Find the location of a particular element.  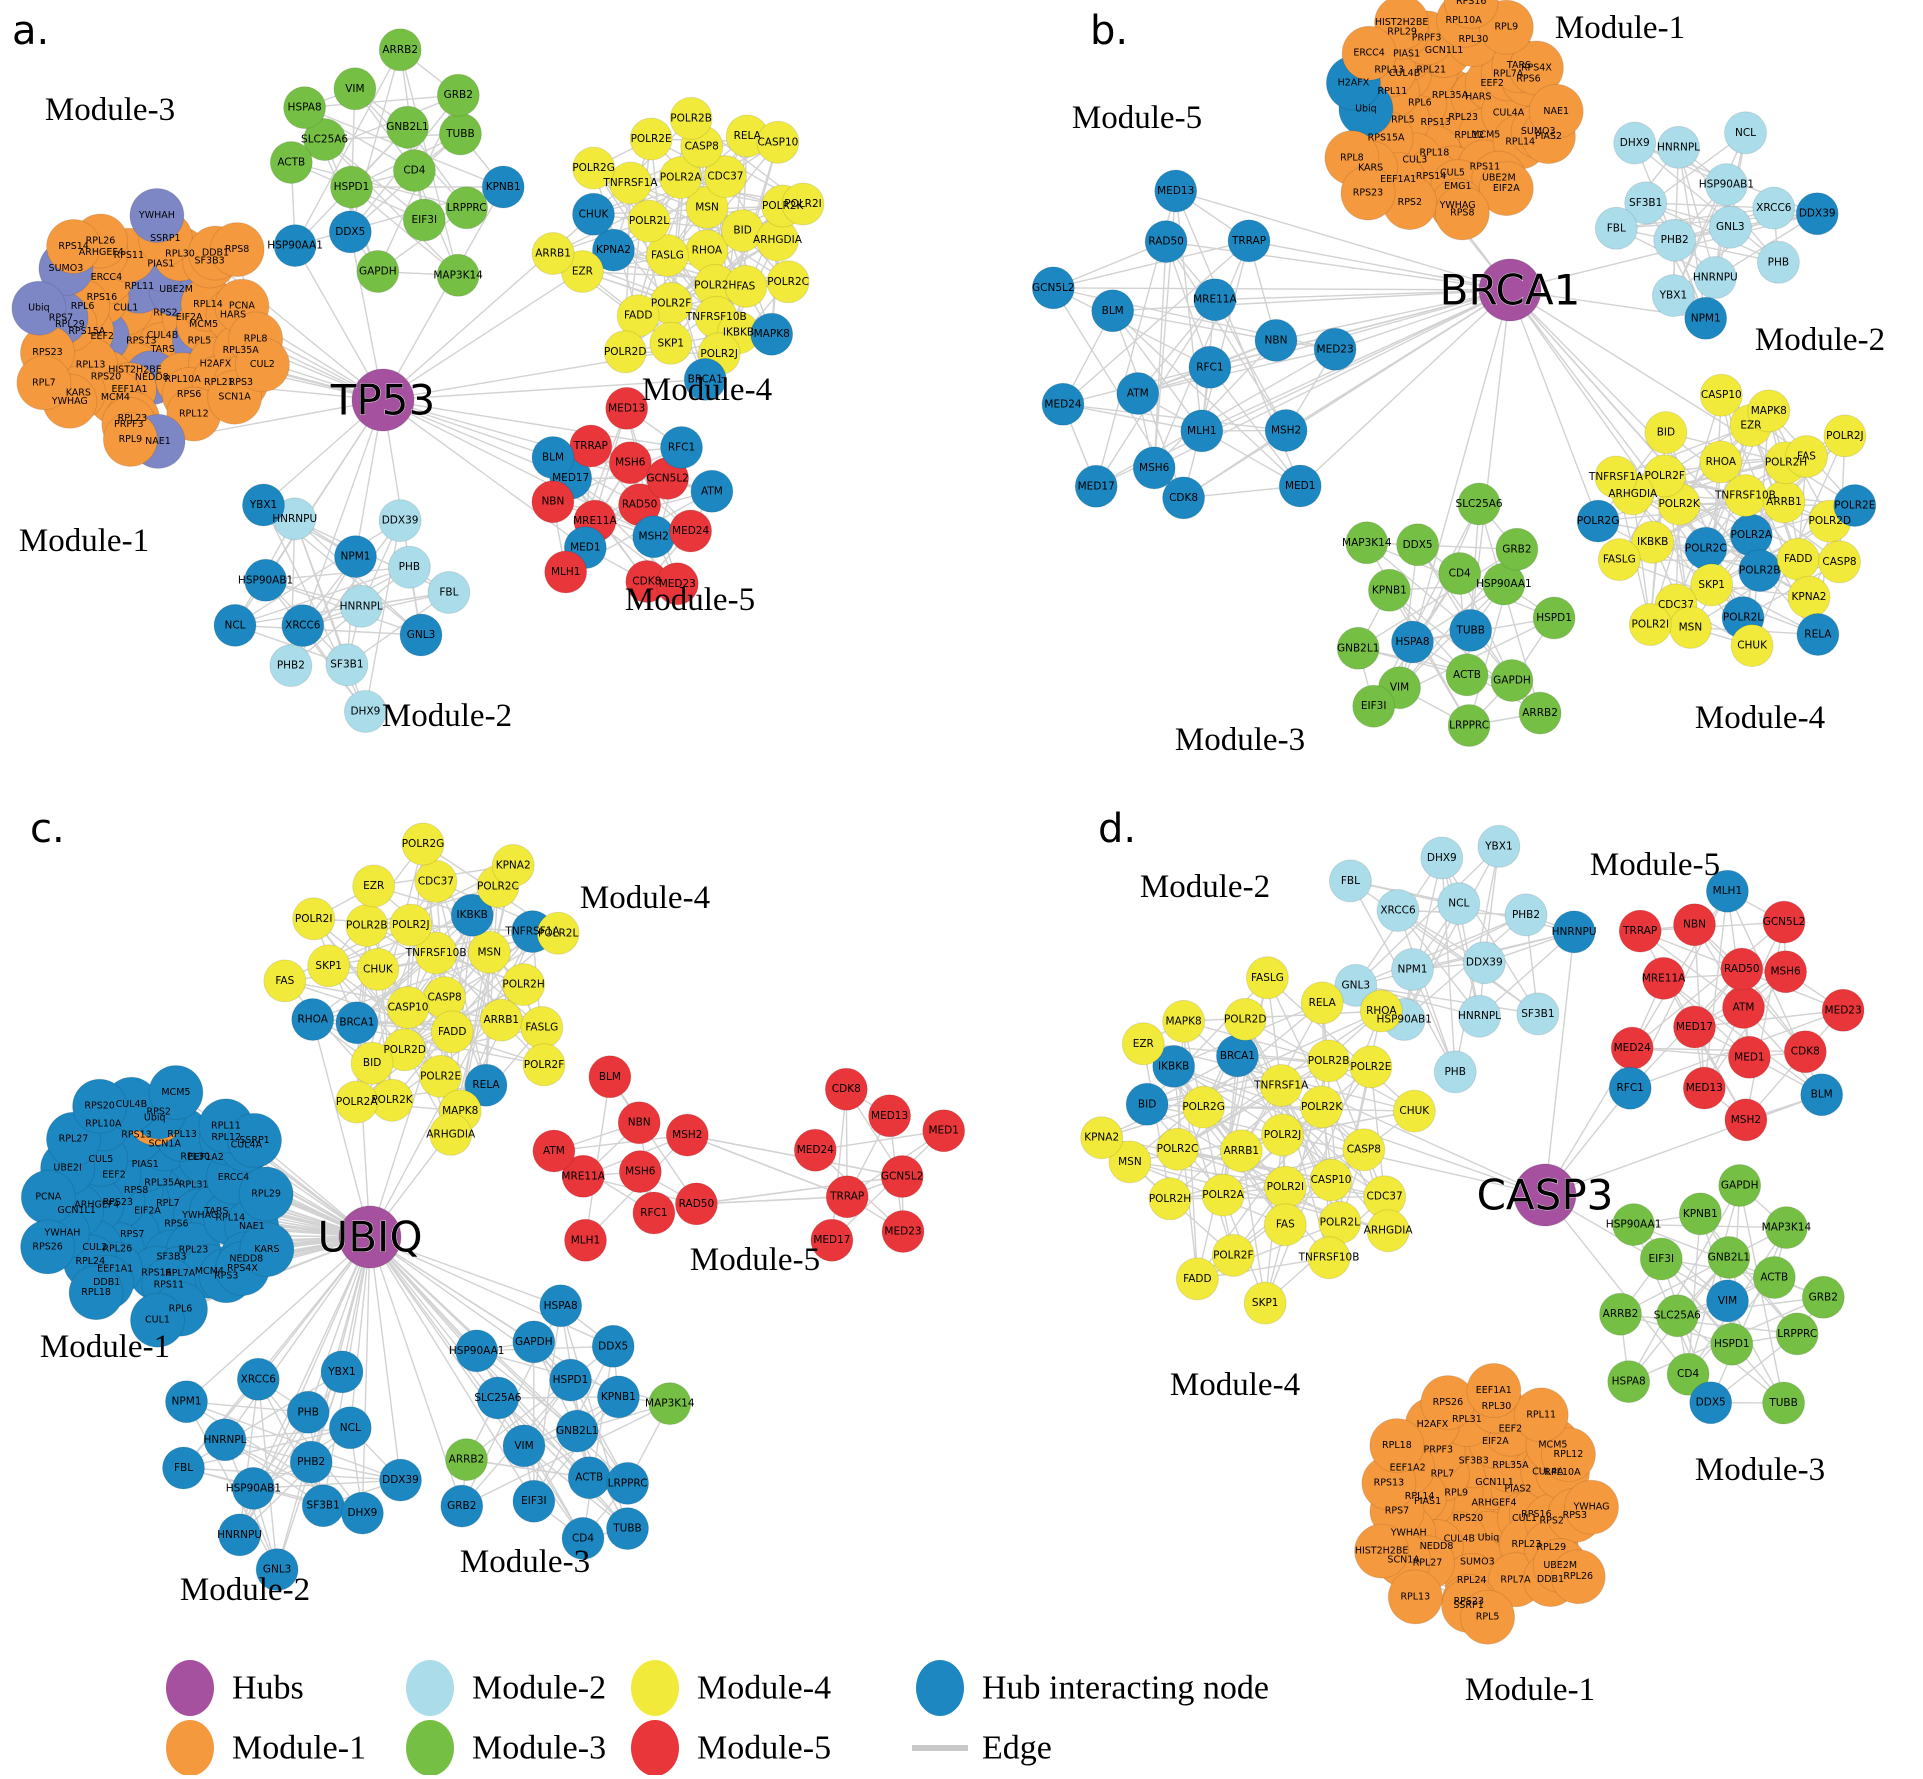

node-RPL26 is located at coordinates (1578, 1577).